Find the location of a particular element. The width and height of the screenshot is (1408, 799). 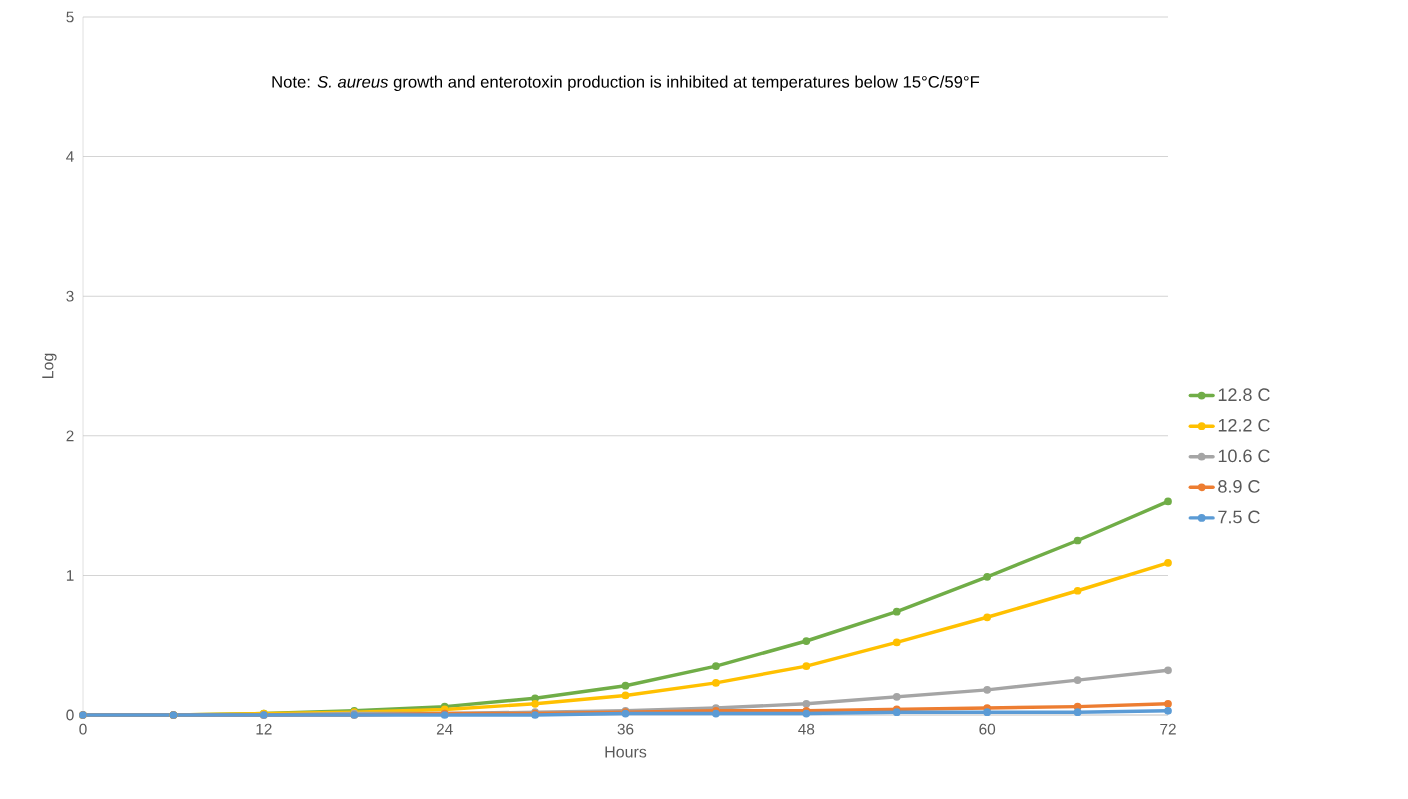

x-tick-label: 60 is located at coordinates (987, 729).